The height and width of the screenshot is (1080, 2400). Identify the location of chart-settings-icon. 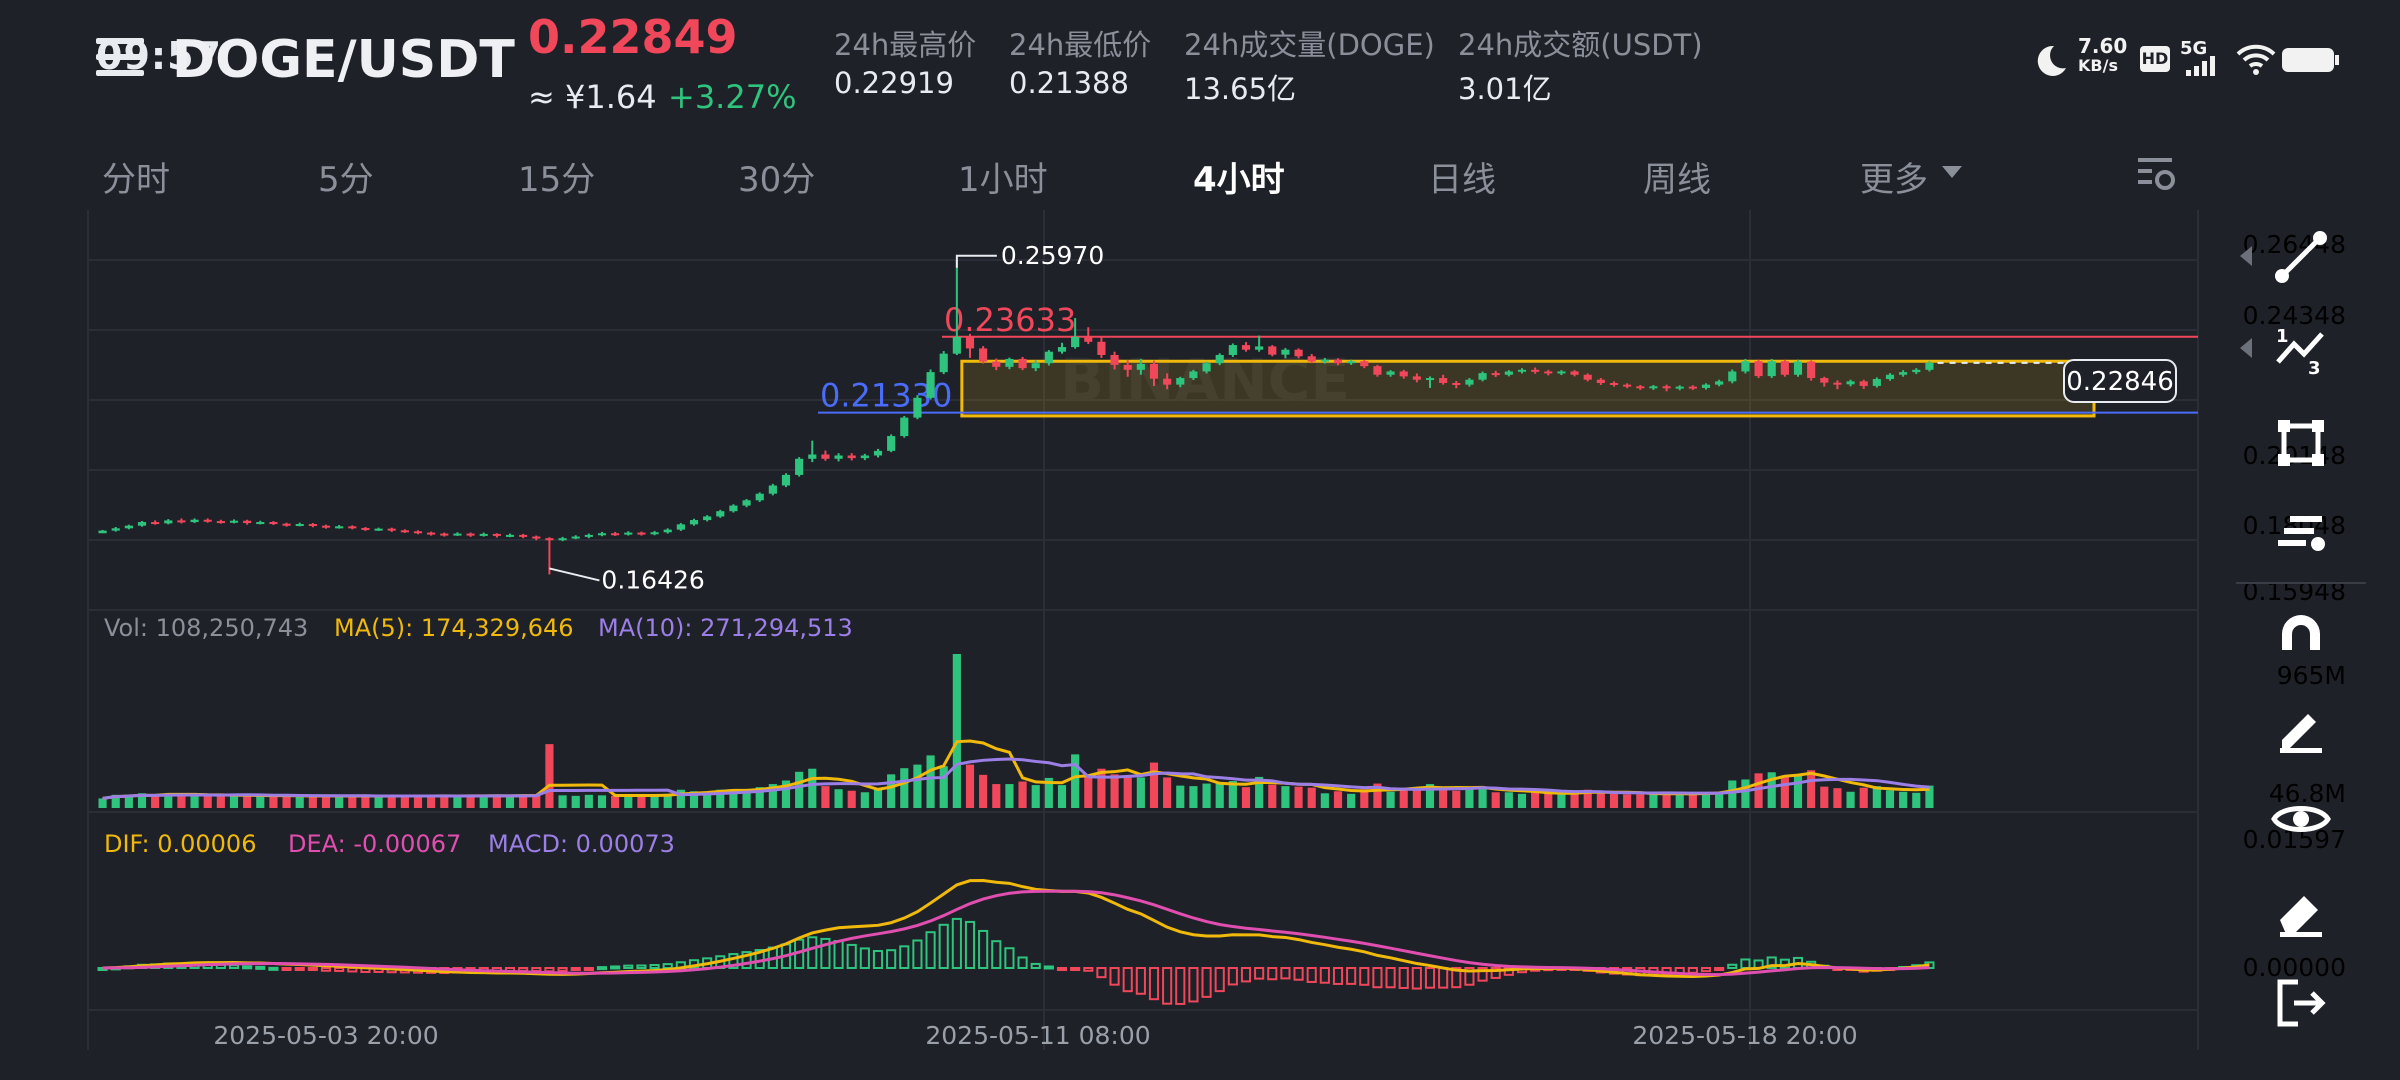
(2156, 174).